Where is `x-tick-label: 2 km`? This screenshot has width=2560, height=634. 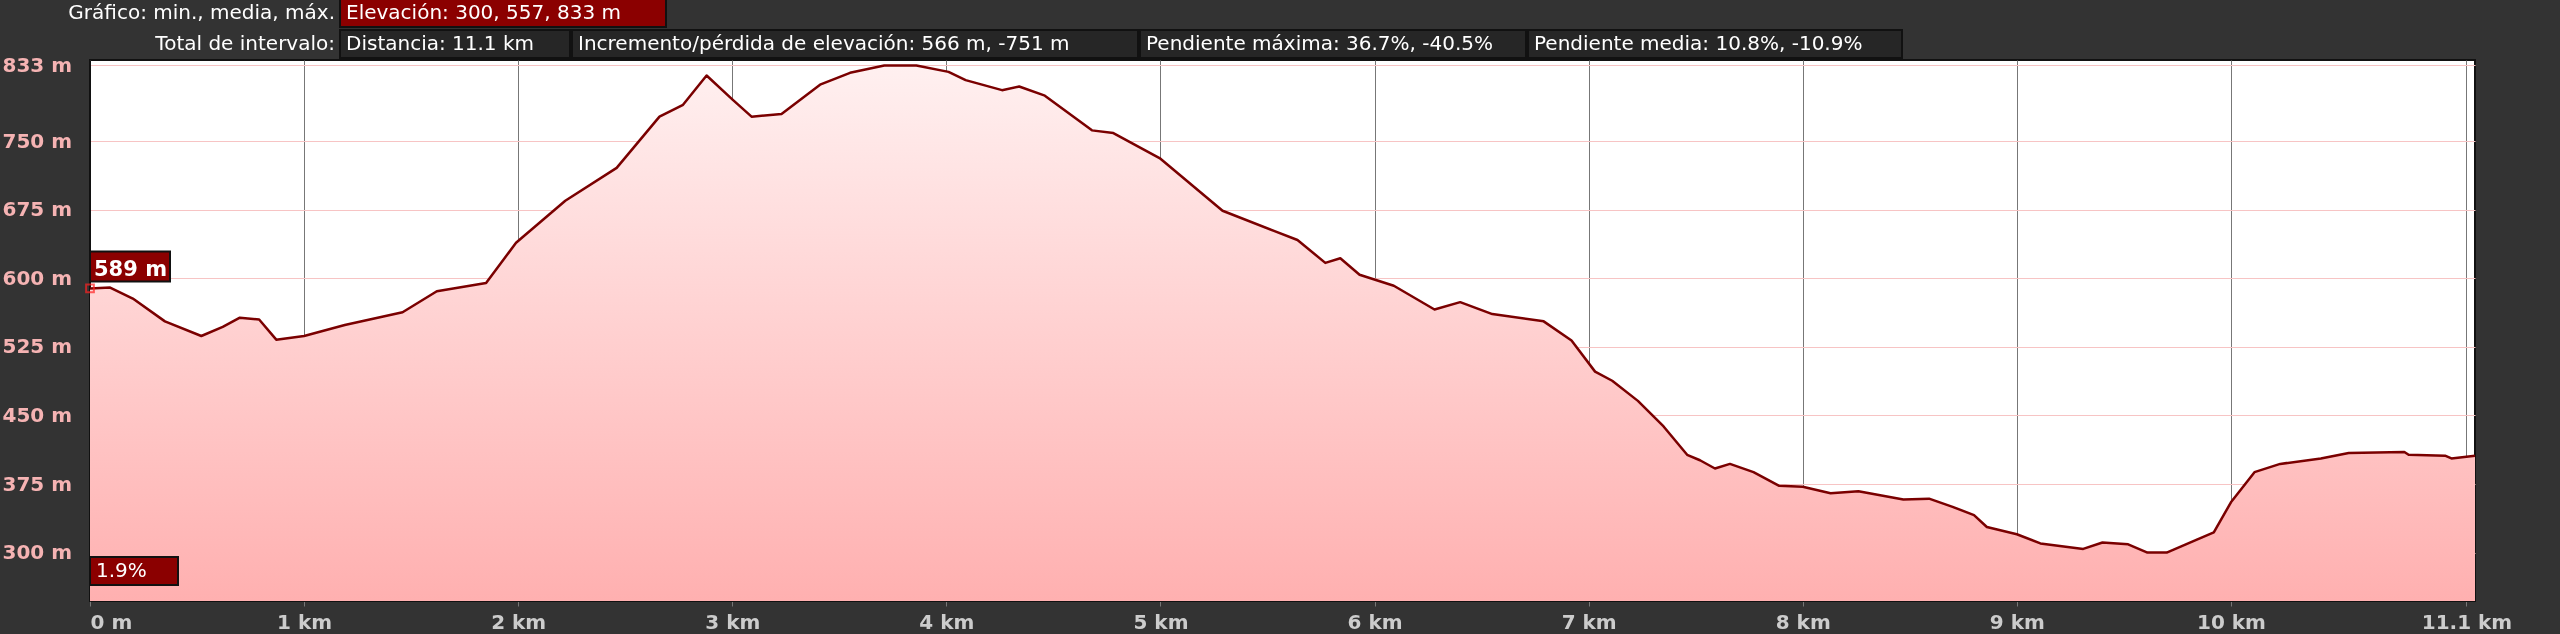
x-tick-label: 2 km is located at coordinates (519, 621).